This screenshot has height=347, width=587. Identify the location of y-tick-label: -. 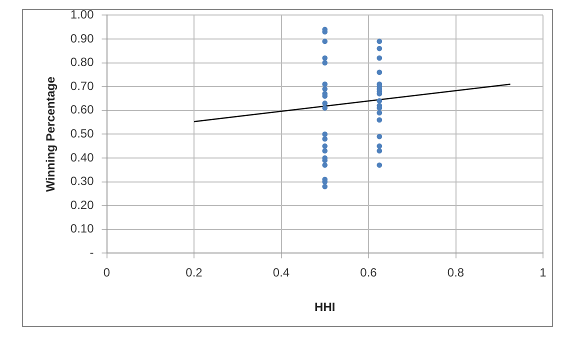
(92, 253).